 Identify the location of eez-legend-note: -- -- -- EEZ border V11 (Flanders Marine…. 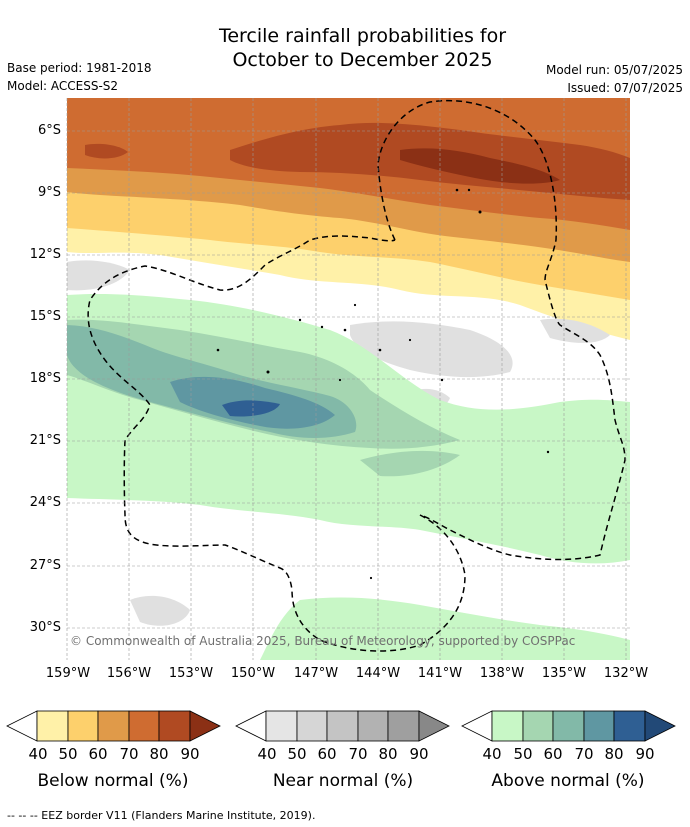
(161, 815).